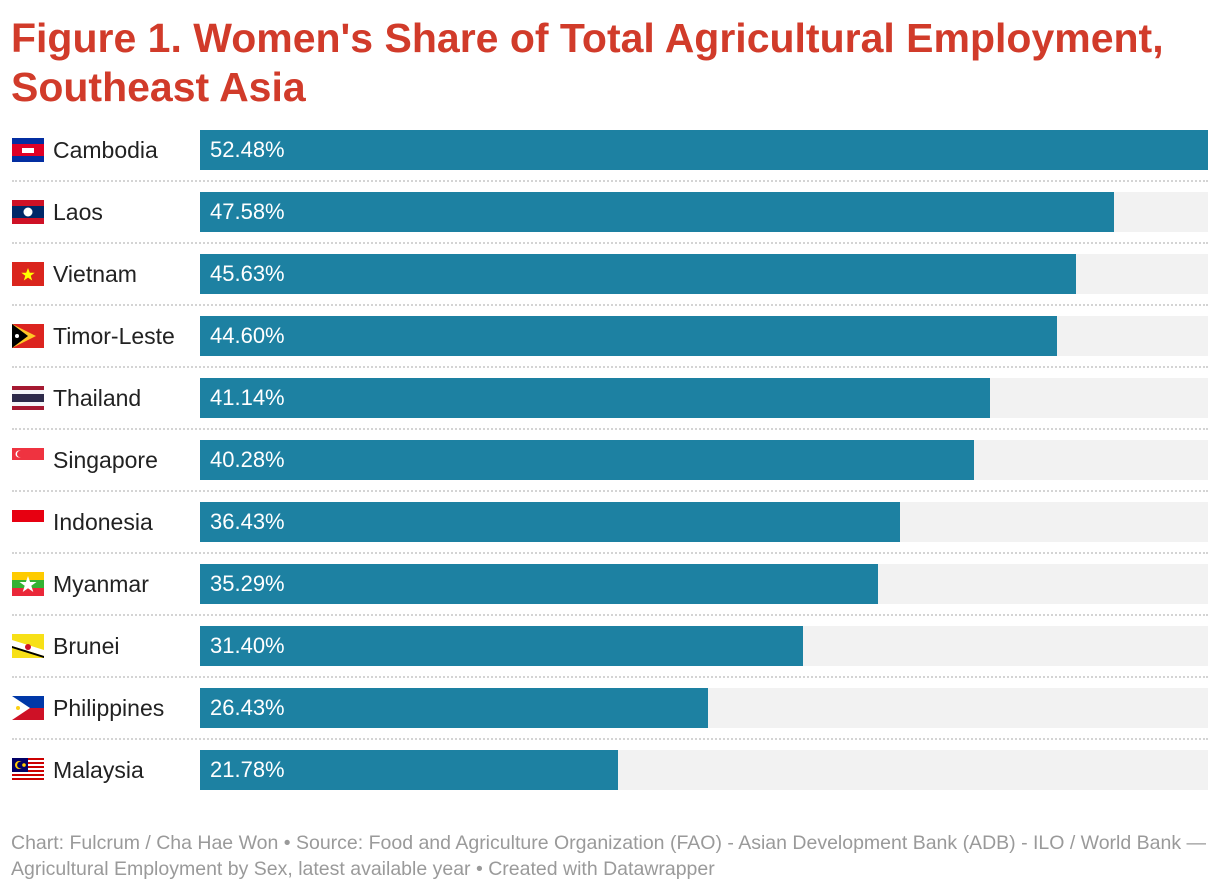 The width and height of the screenshot is (1220, 892). What do you see at coordinates (247, 335) in the screenshot?
I see `value-label: 44.60%` at bounding box center [247, 335].